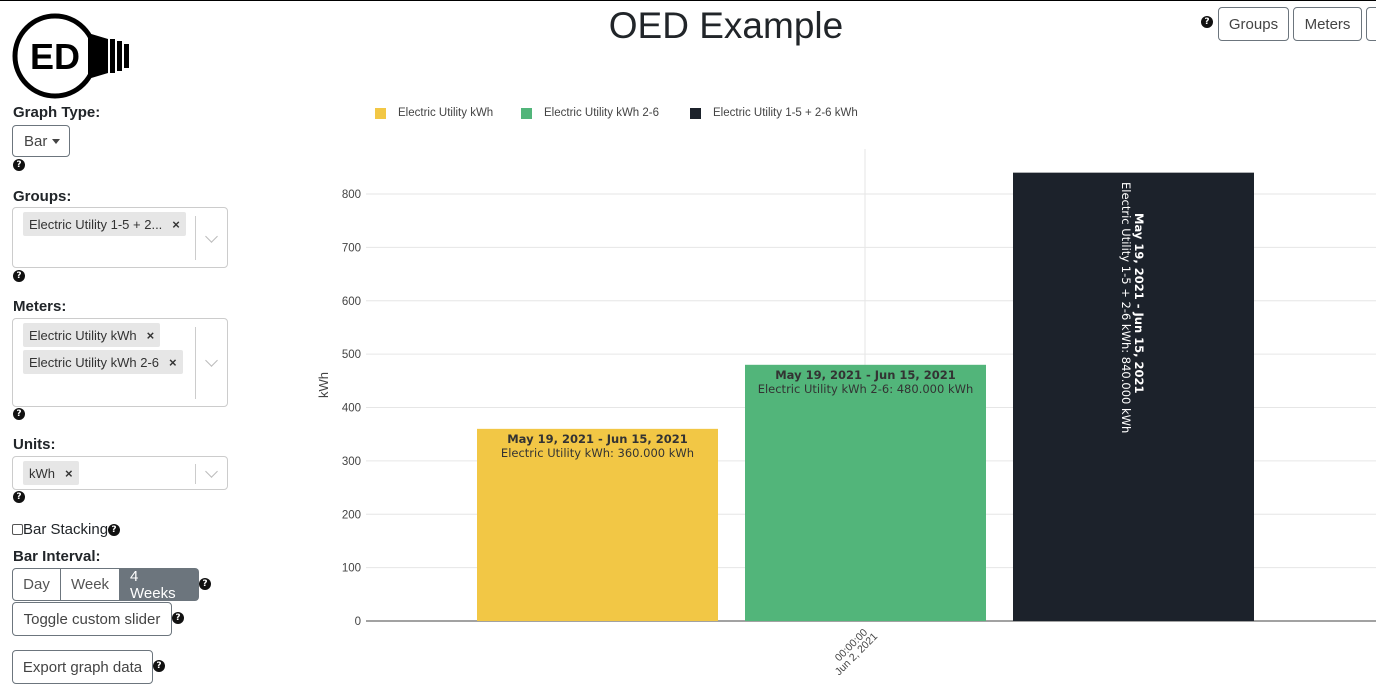 The image size is (1376, 689). I want to click on y-tick-label: 100, so click(351, 569).